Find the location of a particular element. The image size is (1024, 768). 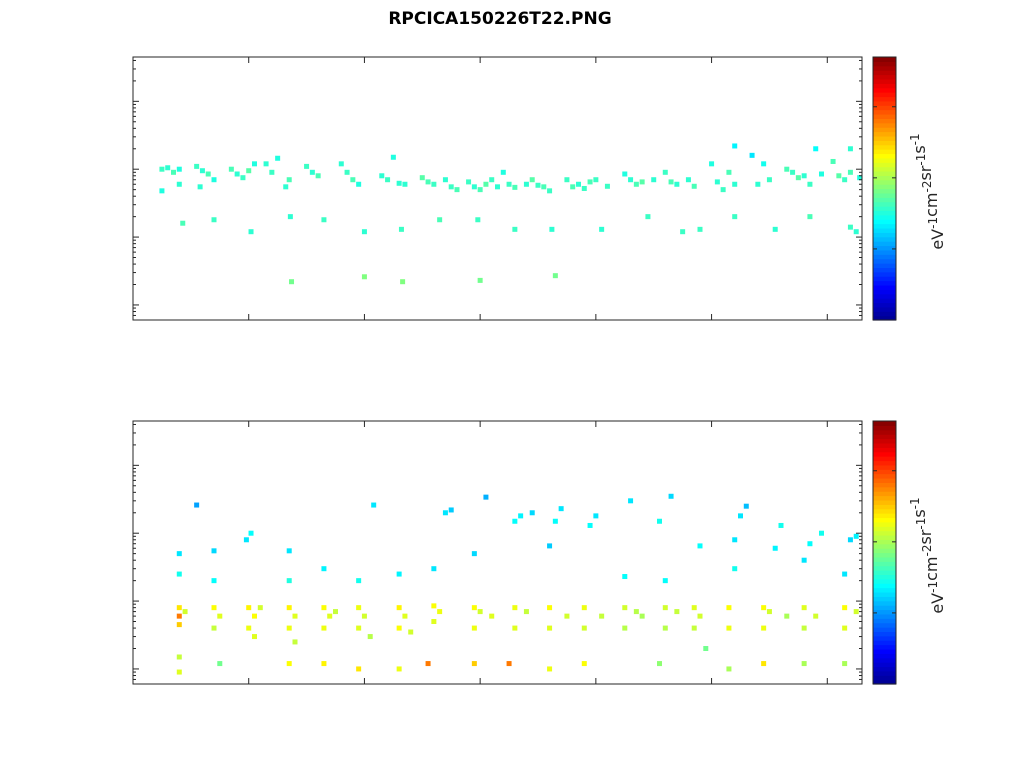

unit-base: eV is located at coordinates (937, 603).